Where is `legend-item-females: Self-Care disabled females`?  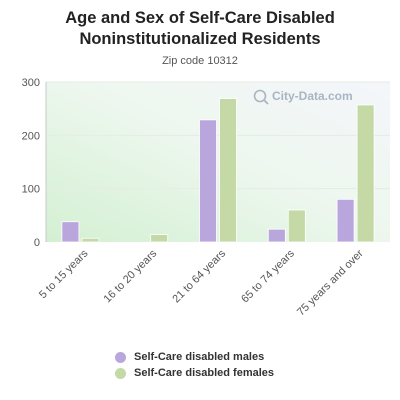
legend-item-females: Self-Care disabled females is located at coordinates (194, 373).